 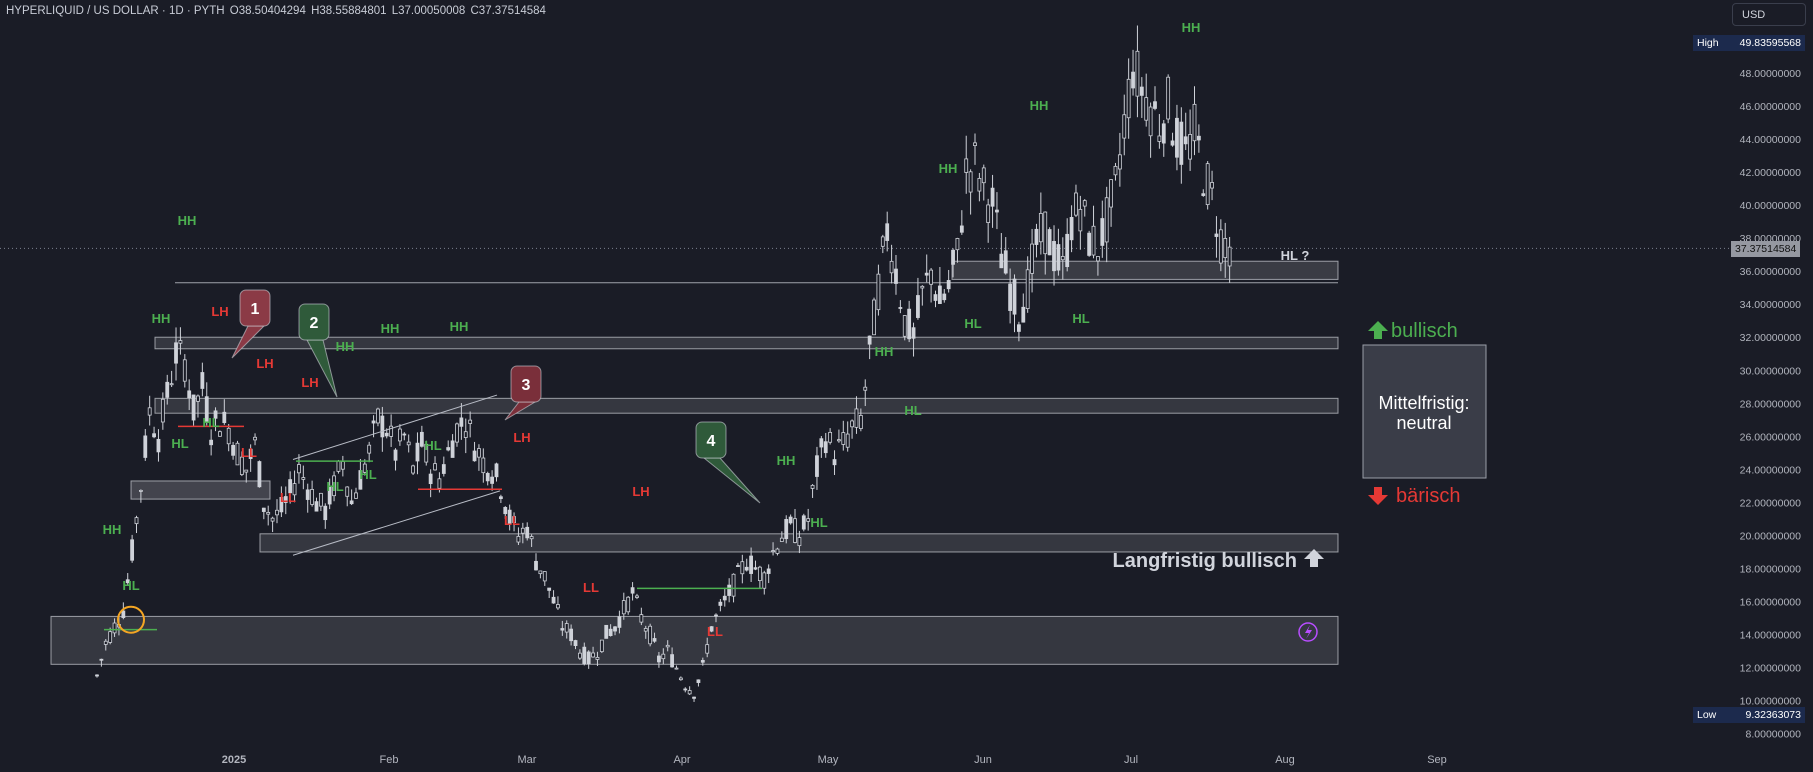 I want to click on price-tick-label: 34.00000000, so click(x=1770, y=305).